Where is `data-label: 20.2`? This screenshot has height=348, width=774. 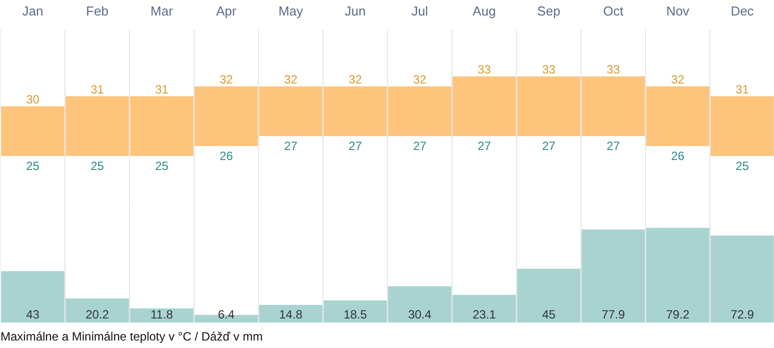
data-label: 20.2 is located at coordinates (98, 315).